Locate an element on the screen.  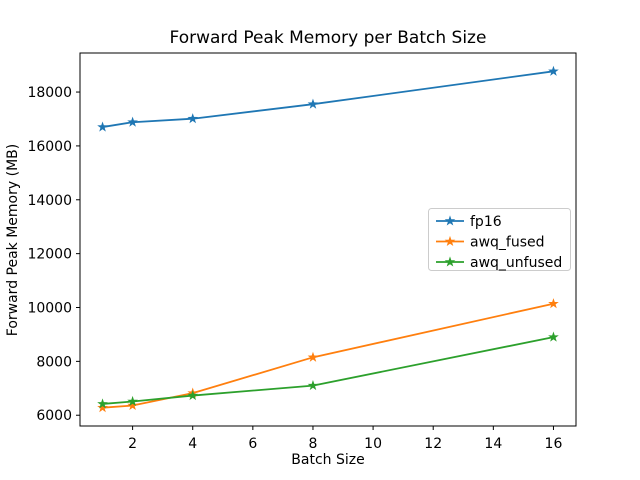
legend-swatch-marker-awq_unfused is located at coordinates (450, 261).